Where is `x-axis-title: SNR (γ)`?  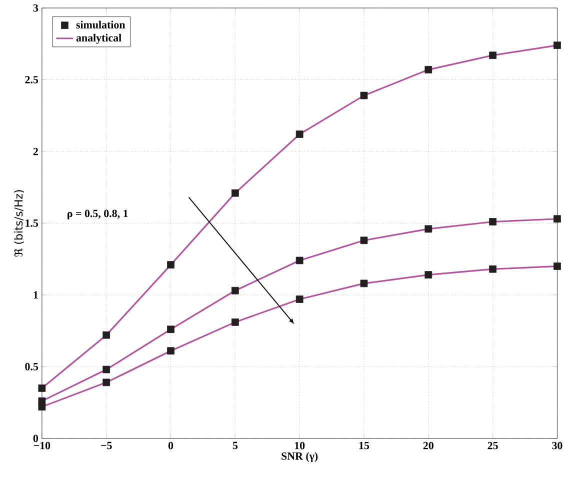 x-axis-title: SNR (γ) is located at coordinates (300, 457).